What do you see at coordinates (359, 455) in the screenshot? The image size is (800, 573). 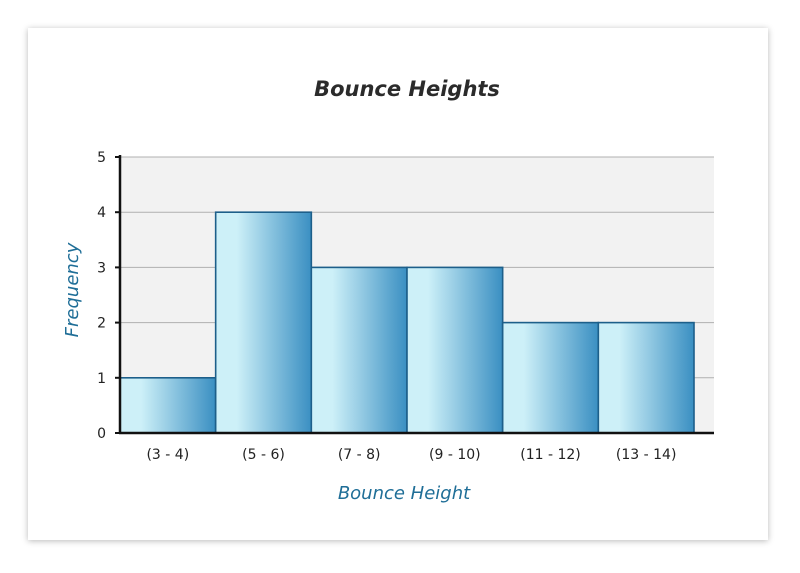 I see `x-tick-label-2: (7 - 8)` at bounding box center [359, 455].